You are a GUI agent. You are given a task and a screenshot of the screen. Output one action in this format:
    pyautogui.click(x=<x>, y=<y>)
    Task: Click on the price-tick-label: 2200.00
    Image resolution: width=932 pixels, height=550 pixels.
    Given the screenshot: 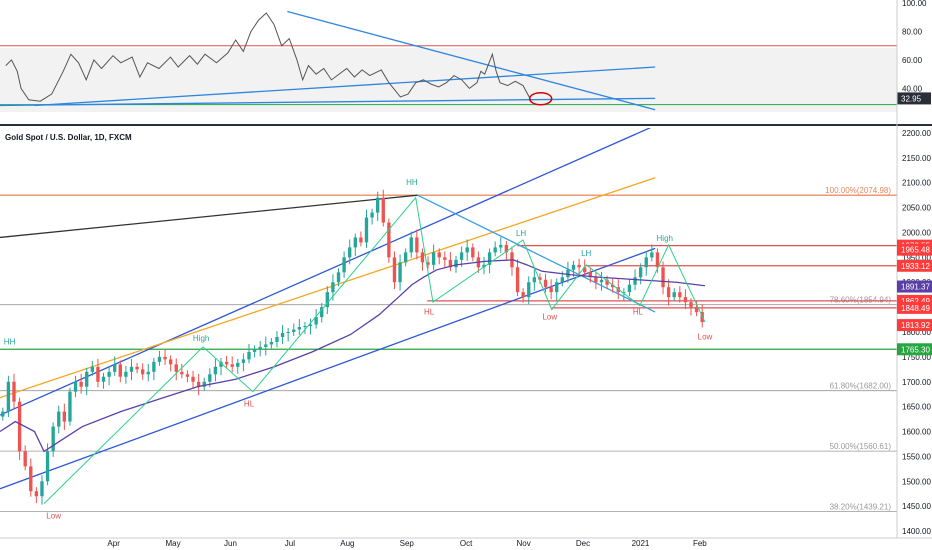 What is the action you would take?
    pyautogui.click(x=916, y=133)
    